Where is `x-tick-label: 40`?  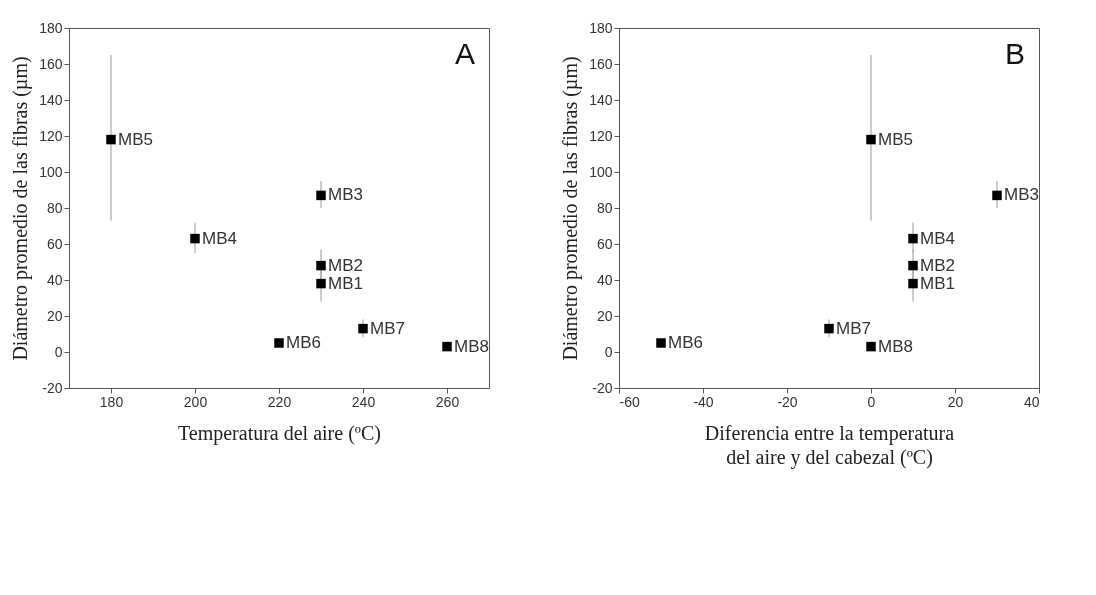
x-tick-label: 40 is located at coordinates (1031, 401).